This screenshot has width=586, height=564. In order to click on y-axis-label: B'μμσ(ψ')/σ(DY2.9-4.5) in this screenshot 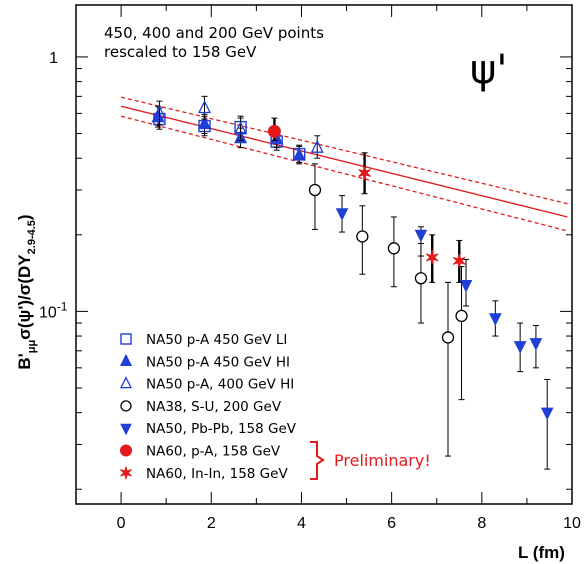, I will do `click(26, 291)`.